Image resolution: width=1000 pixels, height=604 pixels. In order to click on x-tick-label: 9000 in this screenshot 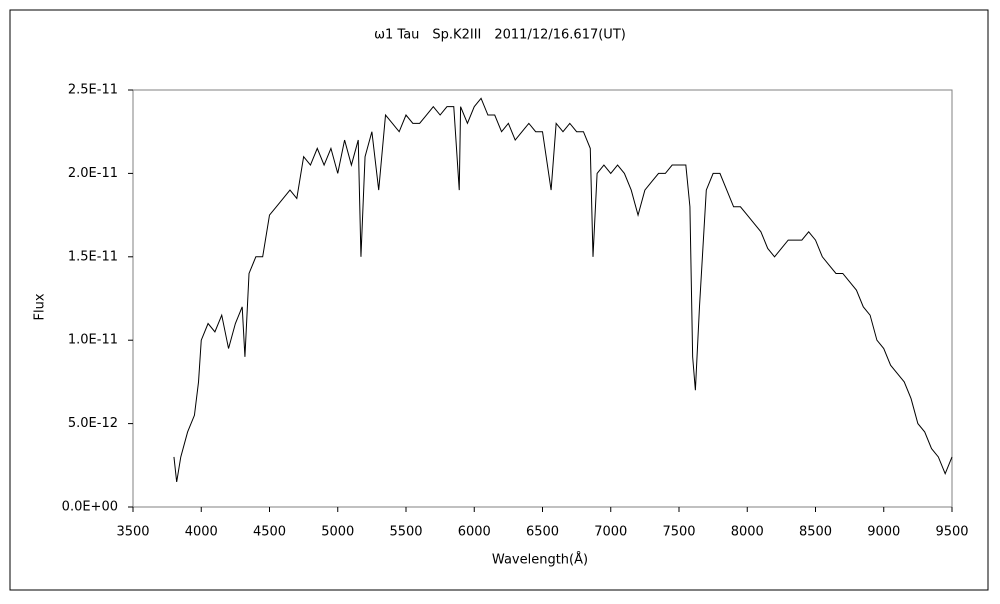, I will do `click(883, 532)`.